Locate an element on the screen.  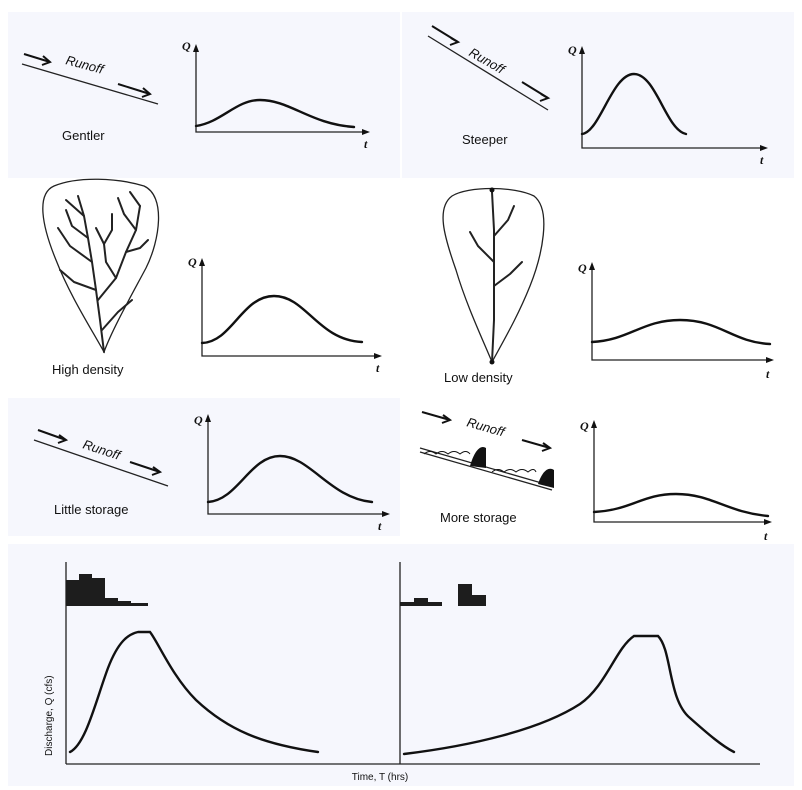
time-axis-label: Time, T (hrs) is located at coordinates (380, 777).